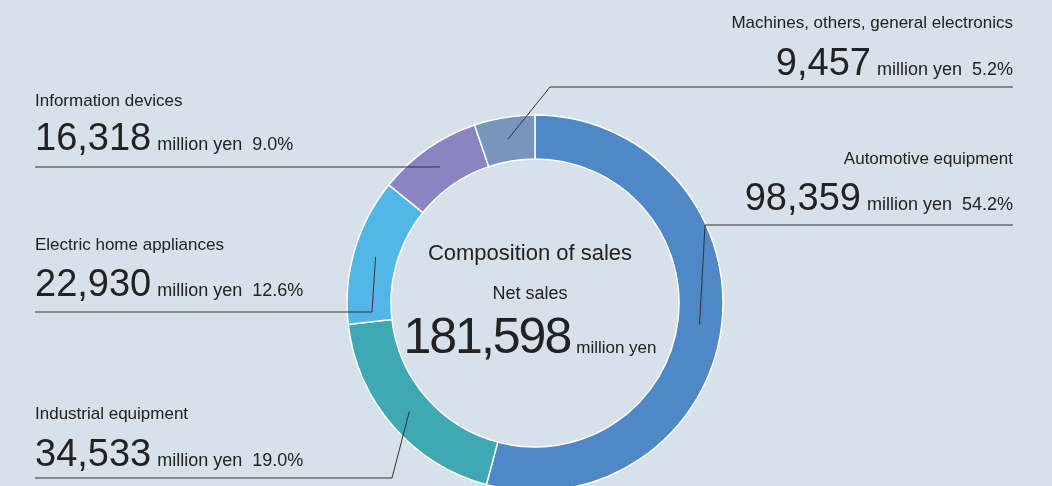 Image resolution: width=1052 pixels, height=486 pixels. I want to click on slice-label: Automotive equipment, so click(928, 158).